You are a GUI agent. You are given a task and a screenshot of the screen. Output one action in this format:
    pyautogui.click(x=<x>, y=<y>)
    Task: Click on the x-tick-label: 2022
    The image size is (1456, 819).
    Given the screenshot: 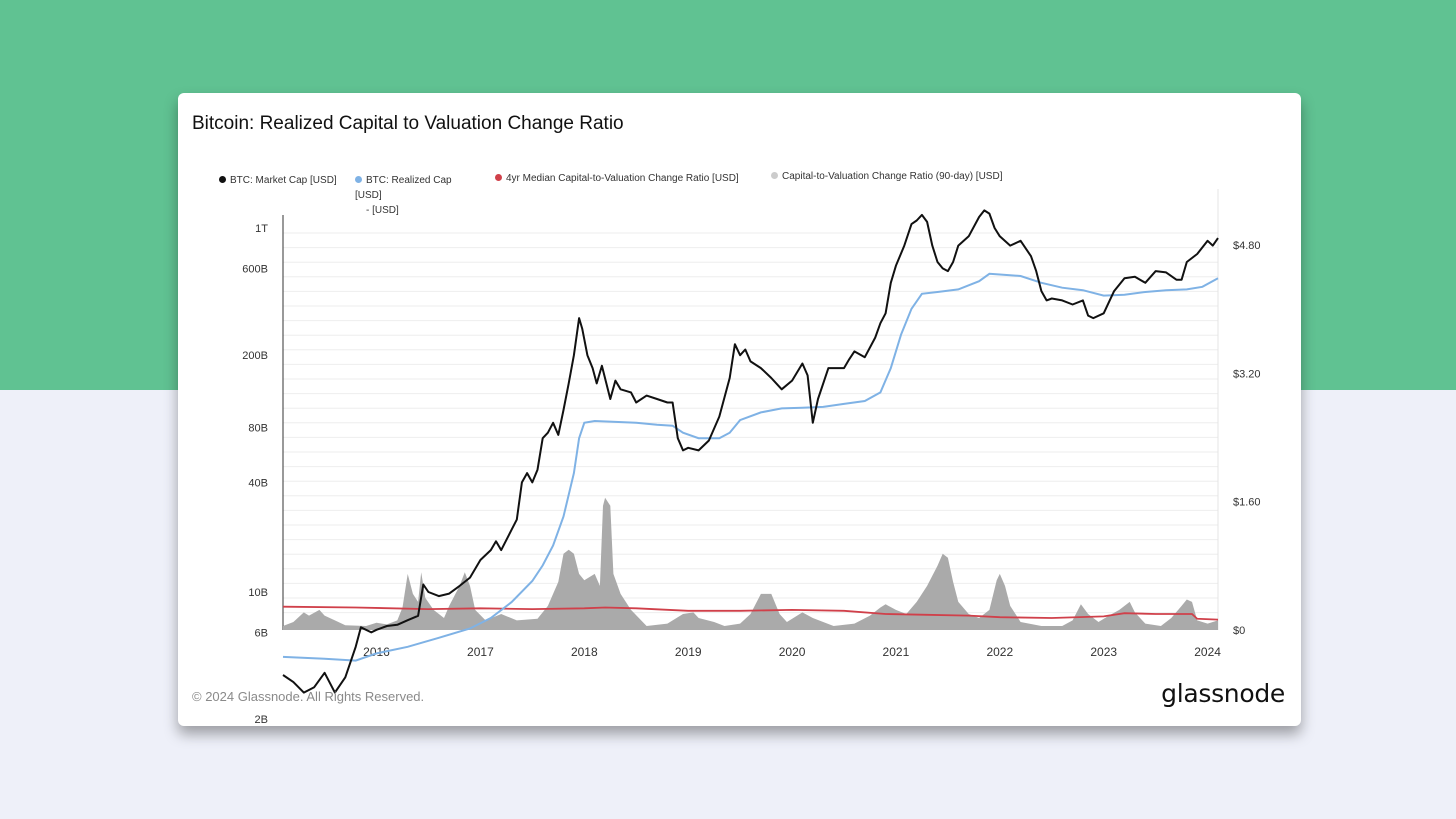 What is the action you would take?
    pyautogui.click(x=999, y=652)
    